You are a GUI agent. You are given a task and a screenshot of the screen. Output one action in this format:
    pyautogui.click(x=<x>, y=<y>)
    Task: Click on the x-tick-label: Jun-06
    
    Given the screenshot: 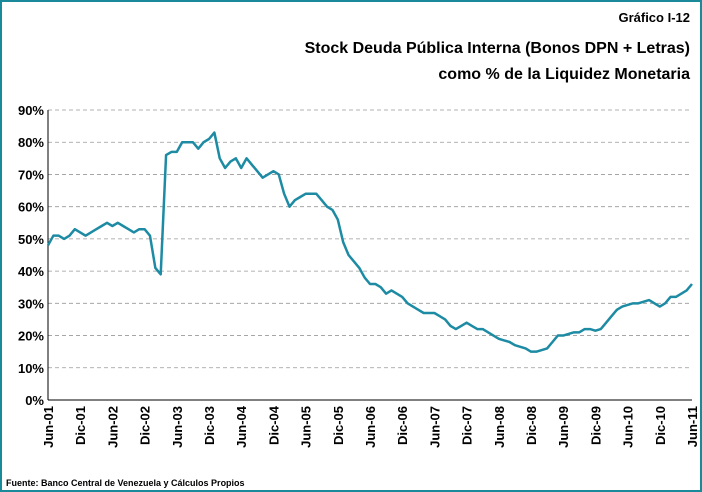 What is the action you would take?
    pyautogui.click(x=370, y=427)
    